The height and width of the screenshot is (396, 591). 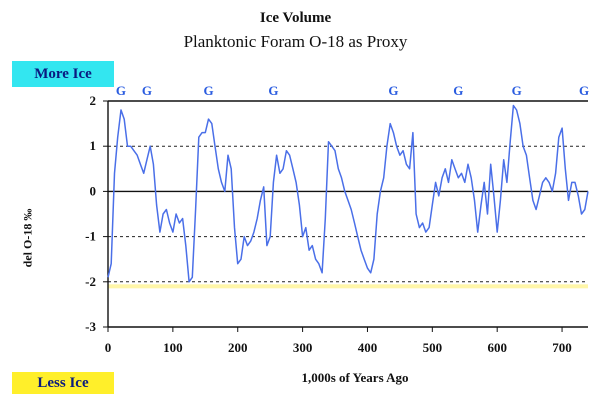 What do you see at coordinates (562, 347) in the screenshot?
I see `x-tick-label: 700` at bounding box center [562, 347].